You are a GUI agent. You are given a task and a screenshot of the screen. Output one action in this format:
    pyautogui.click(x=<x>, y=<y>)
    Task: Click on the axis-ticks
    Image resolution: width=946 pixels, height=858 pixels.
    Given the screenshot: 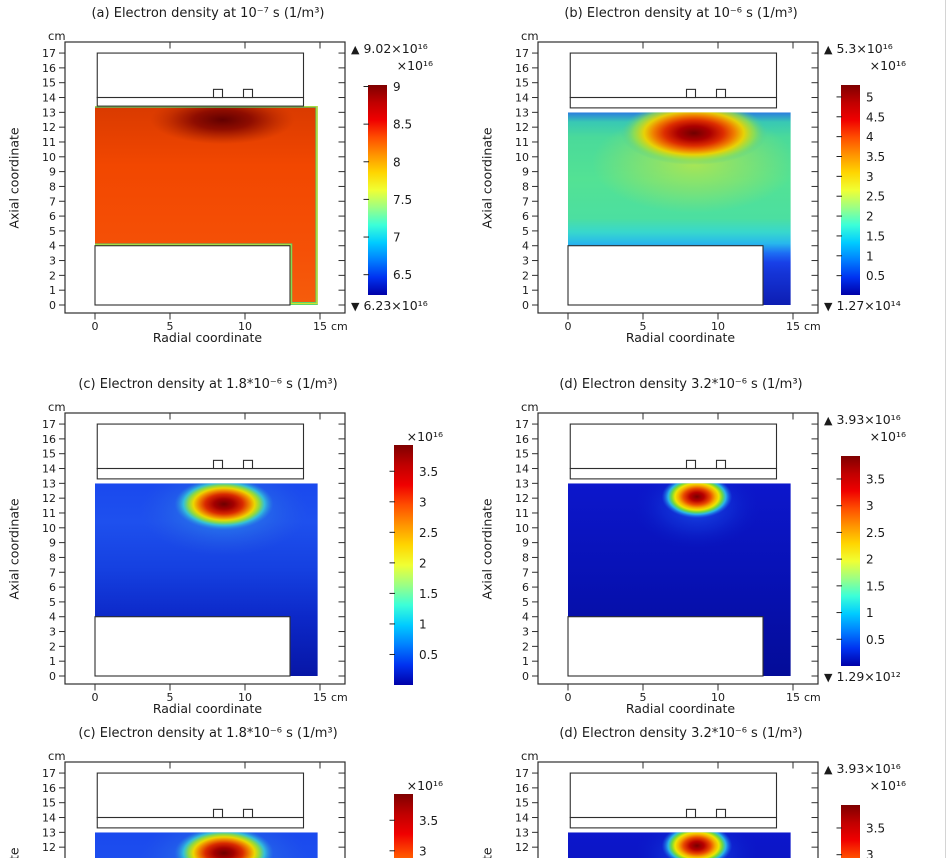 What is the action you would take?
    pyautogui.click(x=202, y=181)
    